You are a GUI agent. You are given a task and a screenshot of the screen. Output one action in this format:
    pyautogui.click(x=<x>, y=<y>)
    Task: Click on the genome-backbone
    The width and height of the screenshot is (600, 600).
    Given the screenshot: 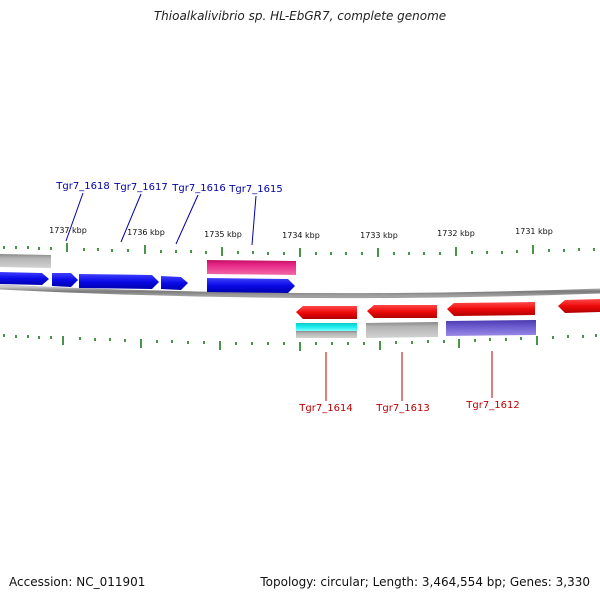 What is the action you would take?
    pyautogui.click(x=300, y=291)
    